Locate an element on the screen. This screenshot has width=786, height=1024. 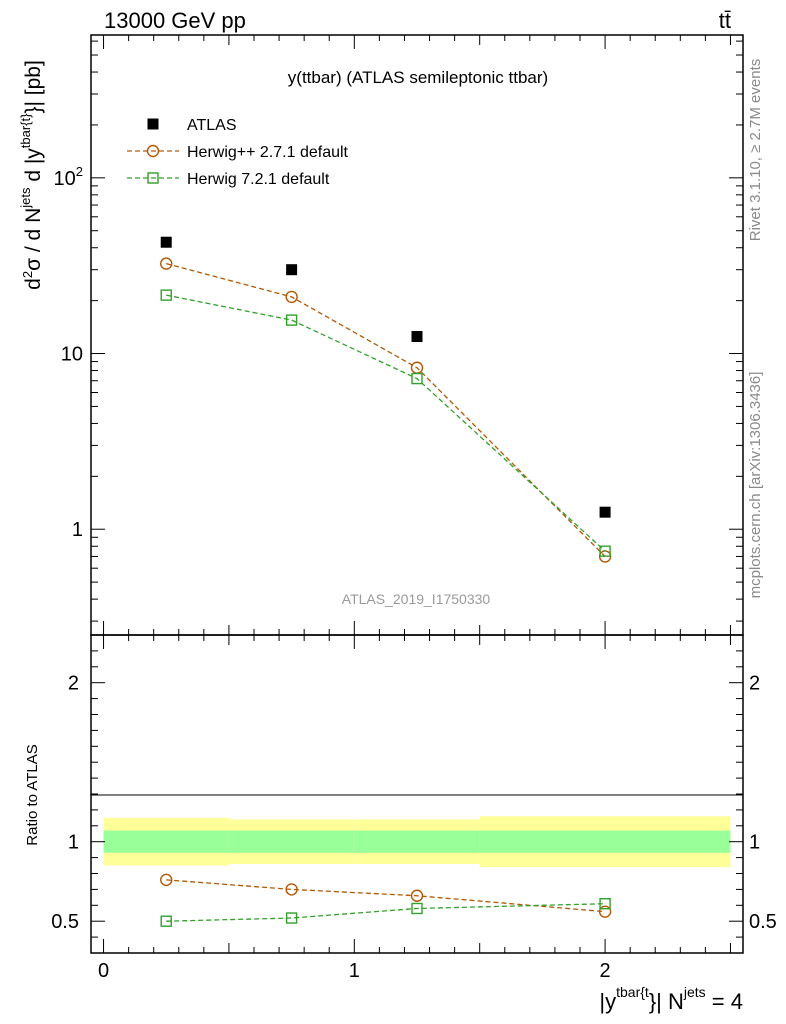
ratio-bands is located at coordinates (417, 842).